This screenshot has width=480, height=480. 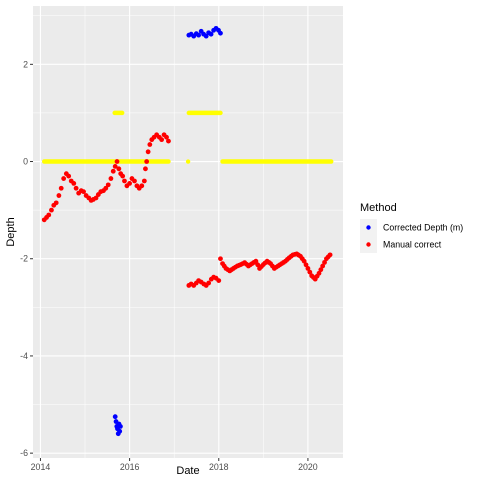 What do you see at coordinates (25, 162) in the screenshot?
I see `y-tick-label: 0` at bounding box center [25, 162].